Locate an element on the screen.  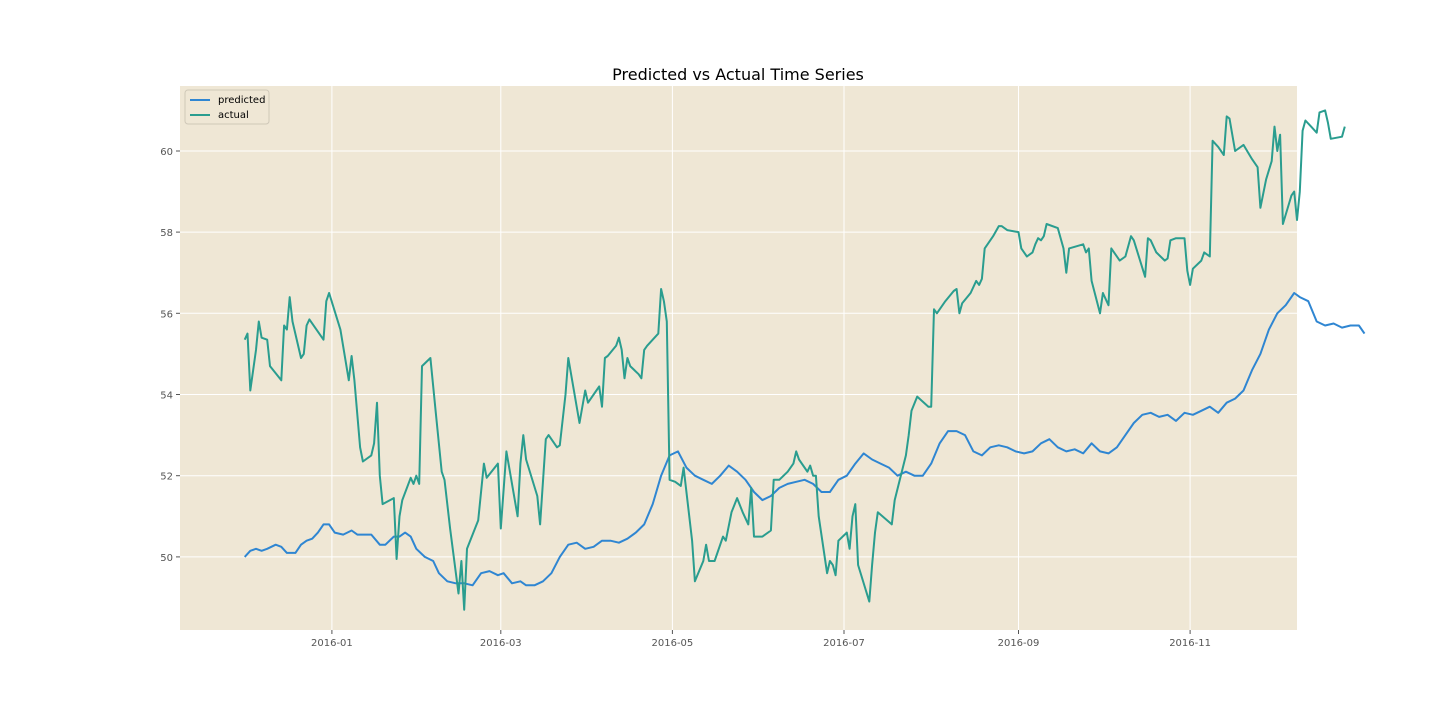
legend: predicted actual is located at coordinates (227, 107).